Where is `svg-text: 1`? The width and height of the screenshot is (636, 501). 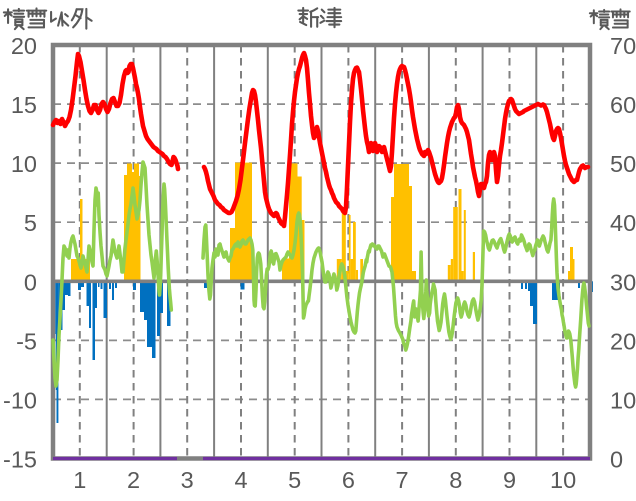
svg-text: 1 is located at coordinates (79, 480).